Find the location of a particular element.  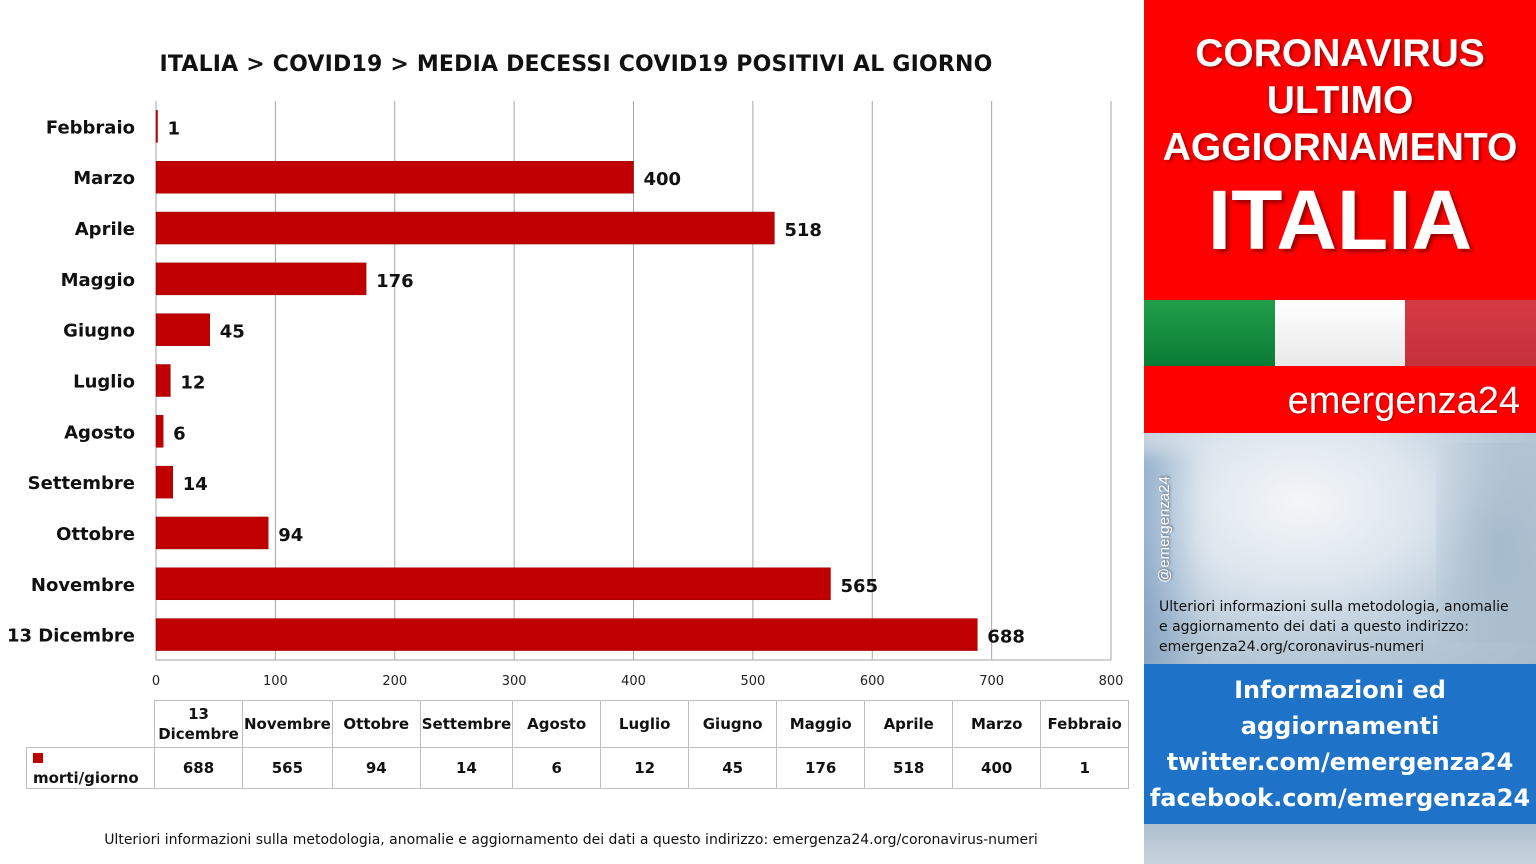

table-cell: 518 is located at coordinates (909, 768).